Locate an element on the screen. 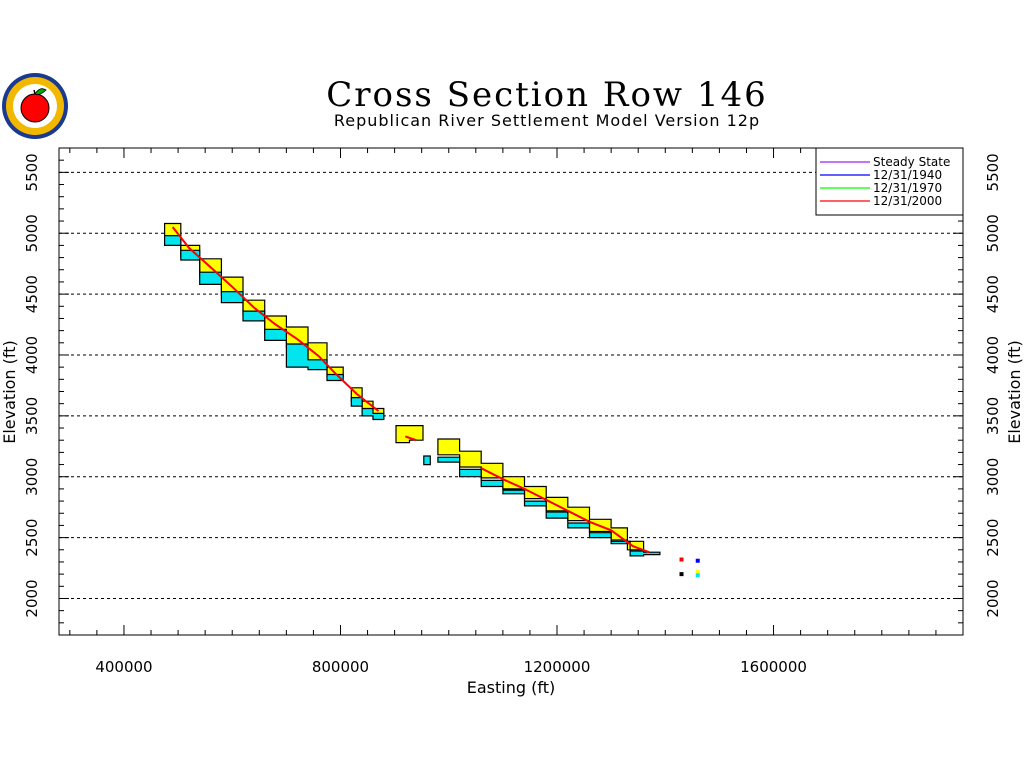  x-tick-label: 800000 is located at coordinates (340, 667).